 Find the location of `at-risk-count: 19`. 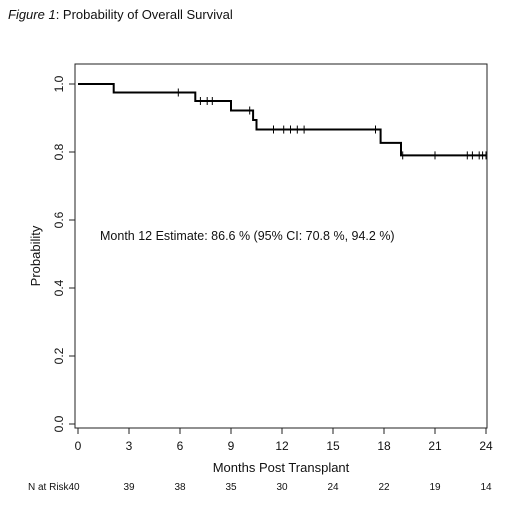

at-risk-count: 19 is located at coordinates (435, 487).